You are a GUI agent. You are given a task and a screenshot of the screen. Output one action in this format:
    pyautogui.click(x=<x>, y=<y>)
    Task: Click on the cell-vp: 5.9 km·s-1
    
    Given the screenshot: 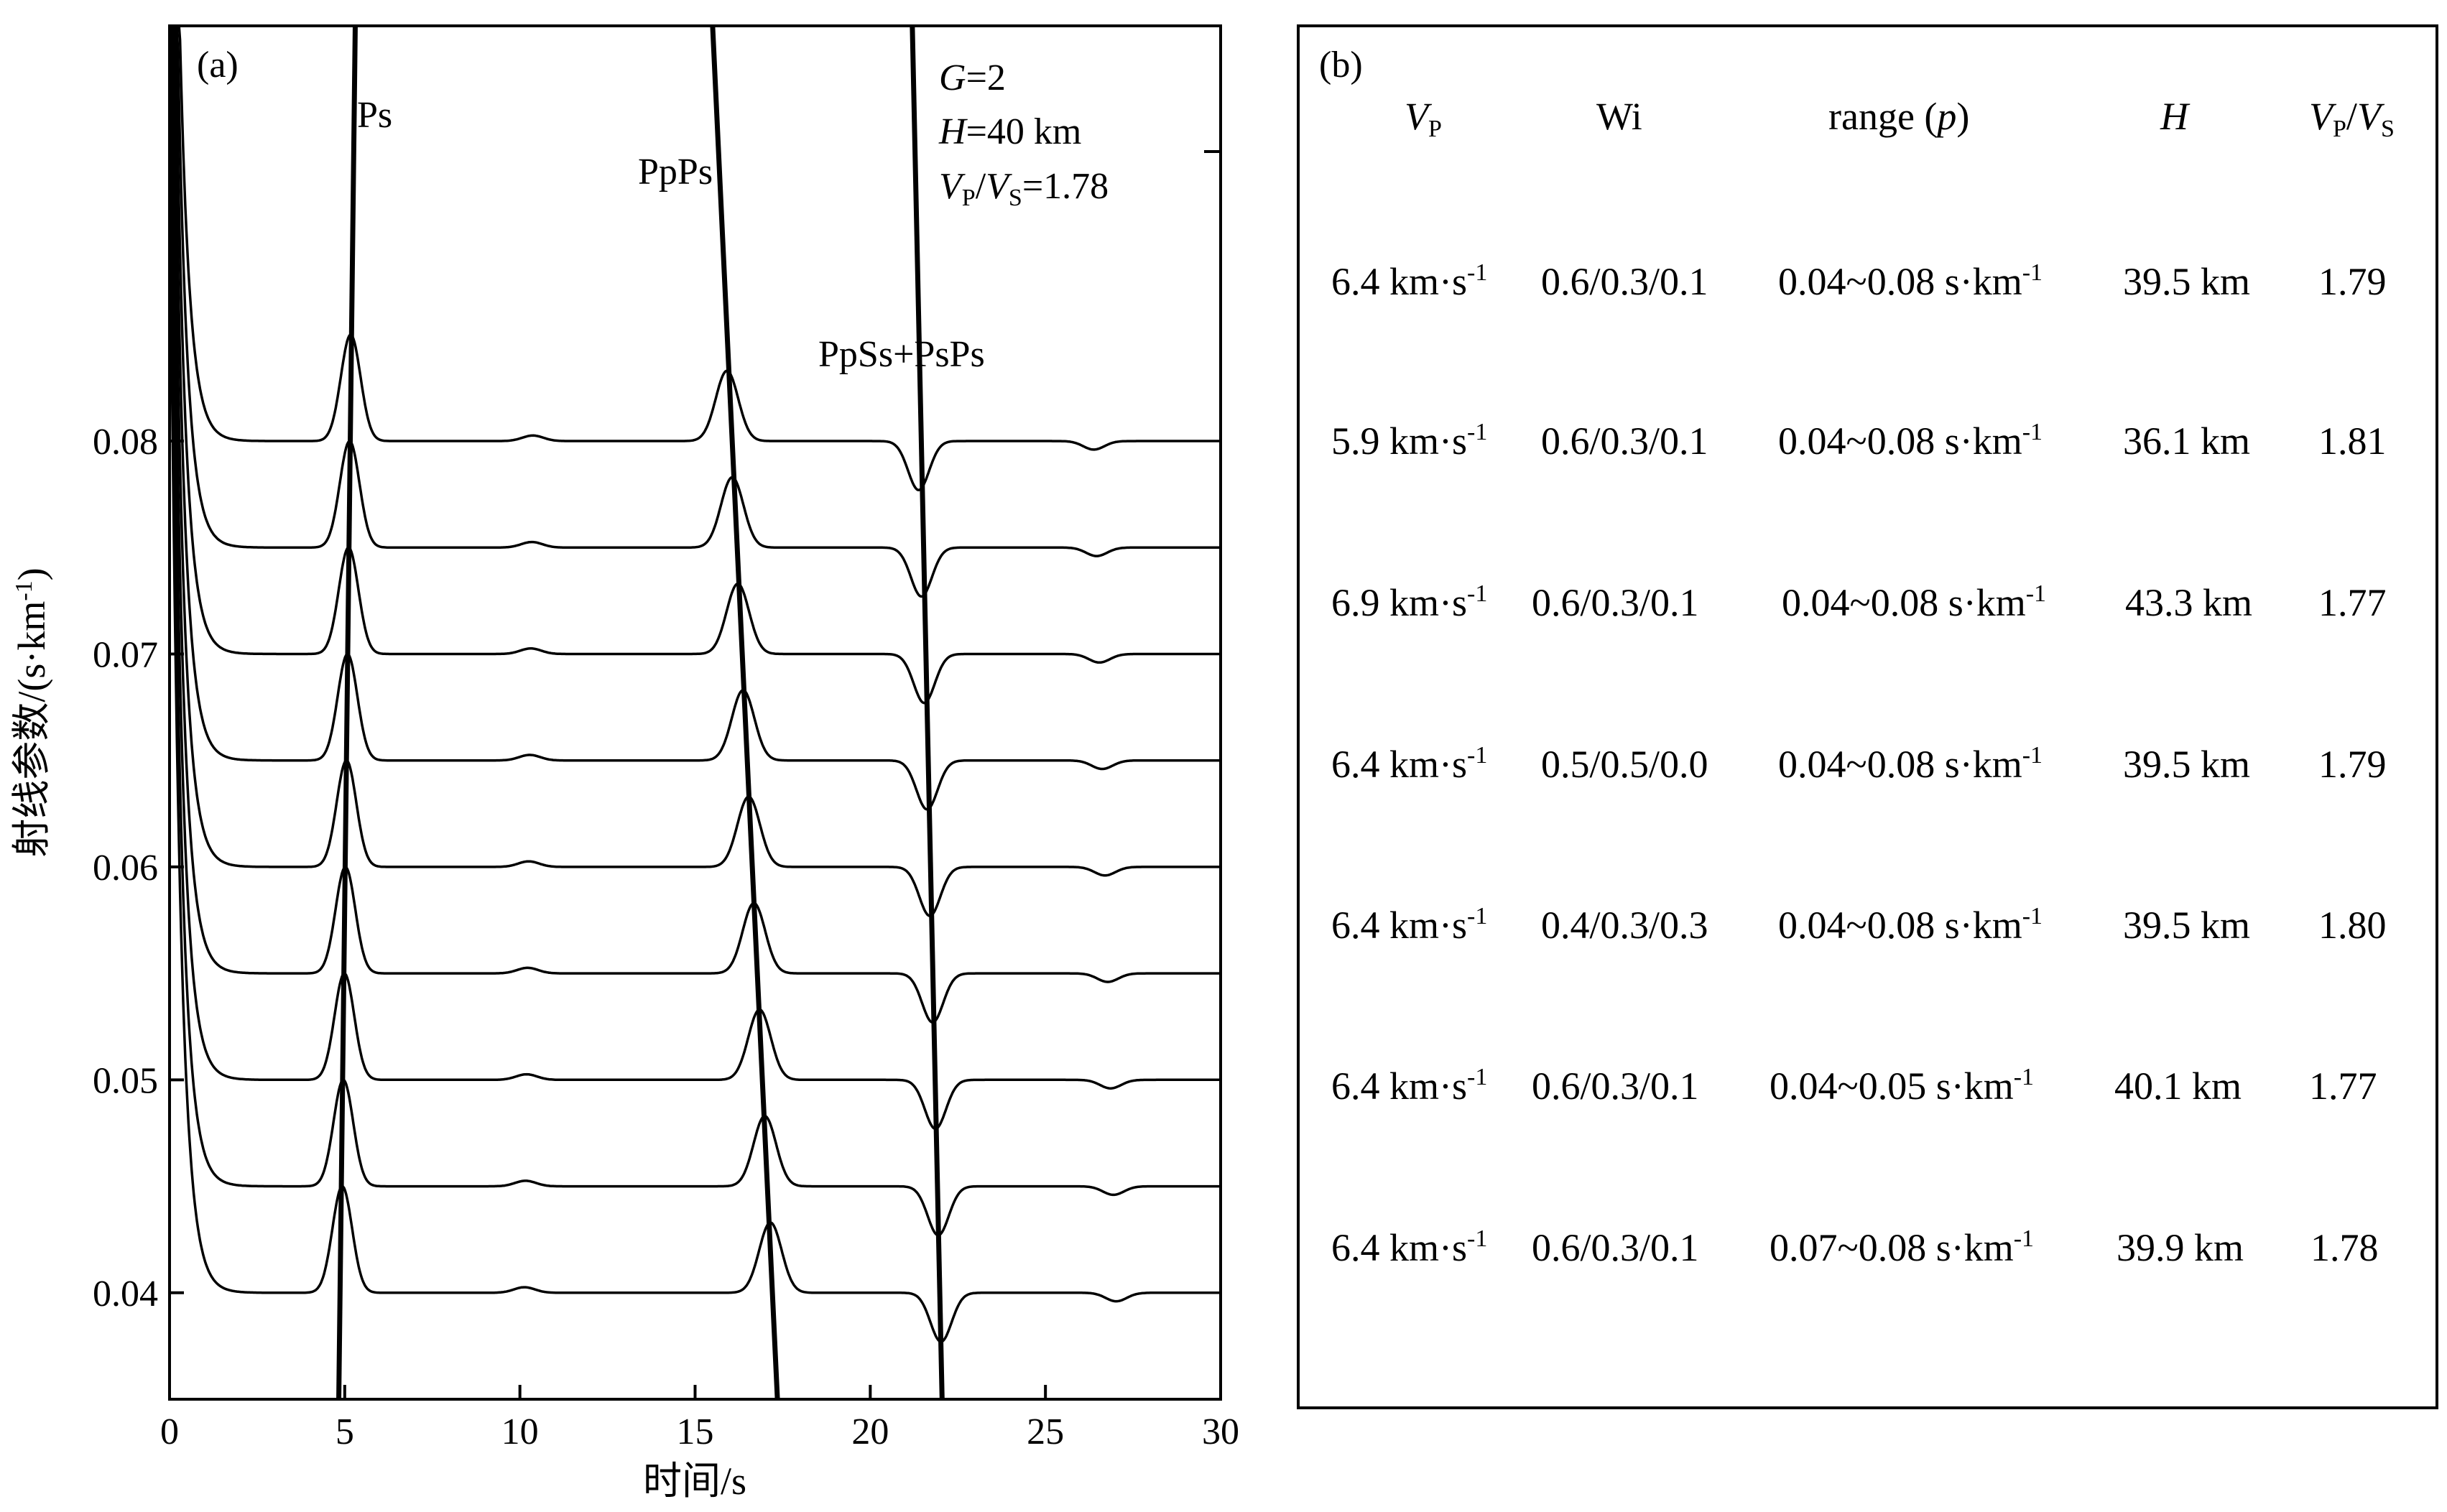 What is the action you would take?
    pyautogui.click(x=1409, y=441)
    